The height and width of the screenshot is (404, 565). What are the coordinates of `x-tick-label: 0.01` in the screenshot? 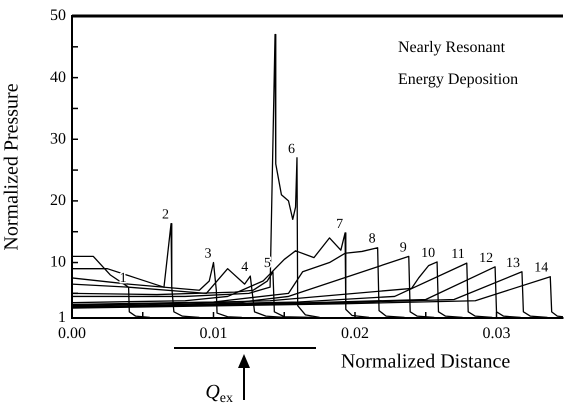 It's located at (214, 333).